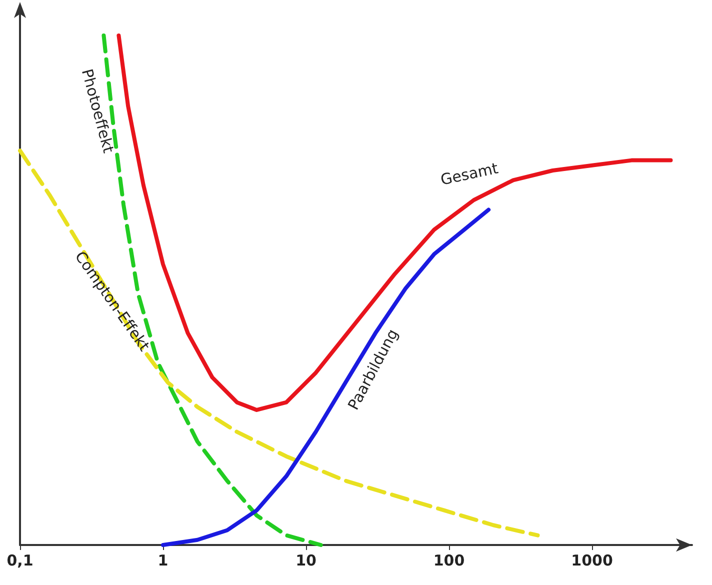 The height and width of the screenshot is (585, 712). I want to click on x-tick-label: 0,1, so click(20, 561).